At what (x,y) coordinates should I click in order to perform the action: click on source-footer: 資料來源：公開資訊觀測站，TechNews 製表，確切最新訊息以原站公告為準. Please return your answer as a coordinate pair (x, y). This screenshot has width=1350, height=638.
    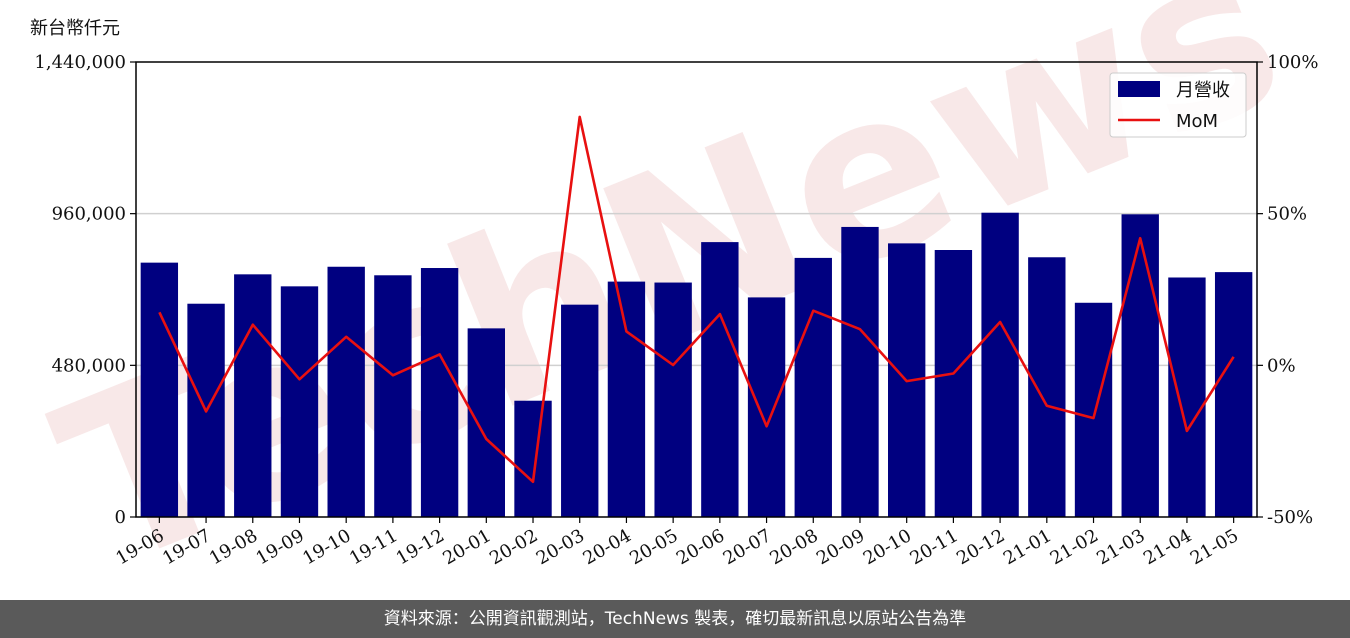
    Looking at the image, I should click on (675, 619).